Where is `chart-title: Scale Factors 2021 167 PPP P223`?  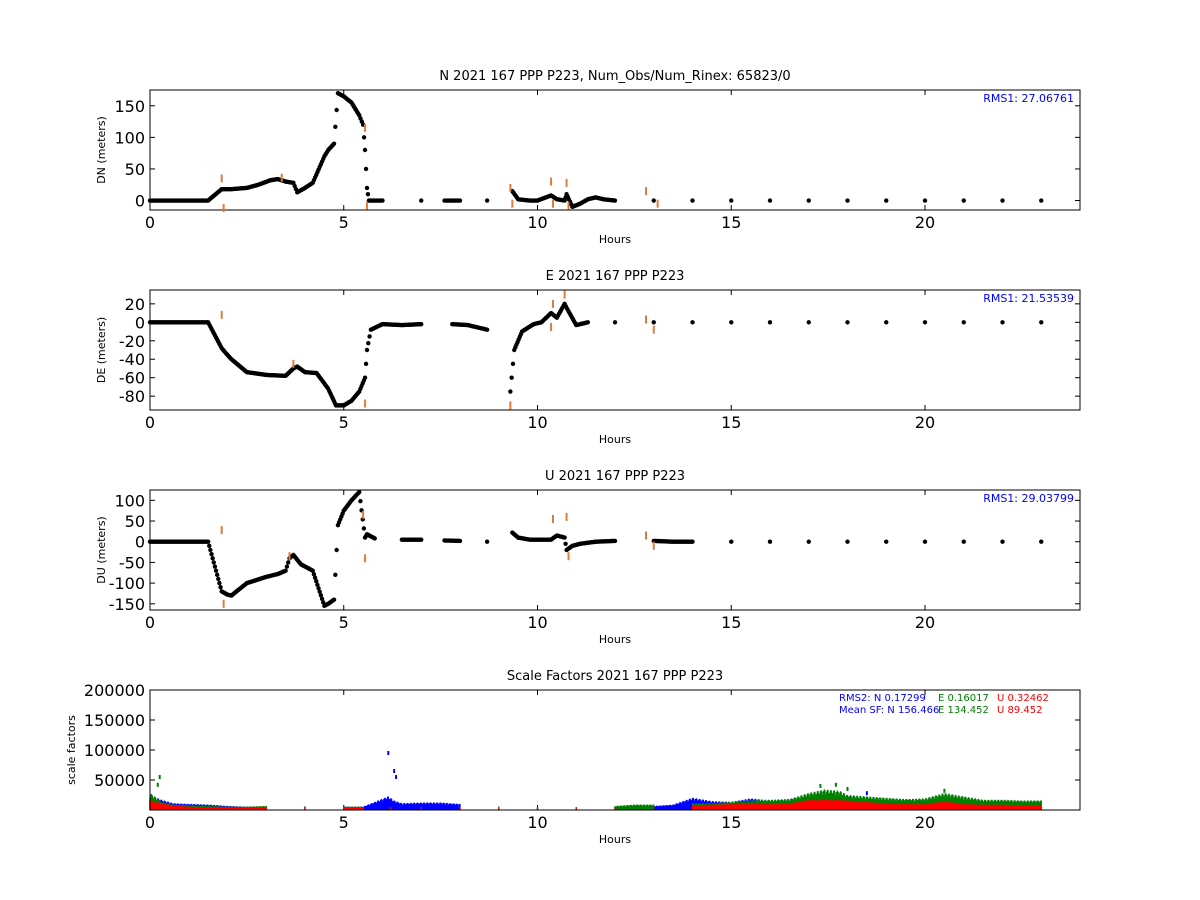
chart-title: Scale Factors 2021 167 PPP P223 is located at coordinates (615, 676).